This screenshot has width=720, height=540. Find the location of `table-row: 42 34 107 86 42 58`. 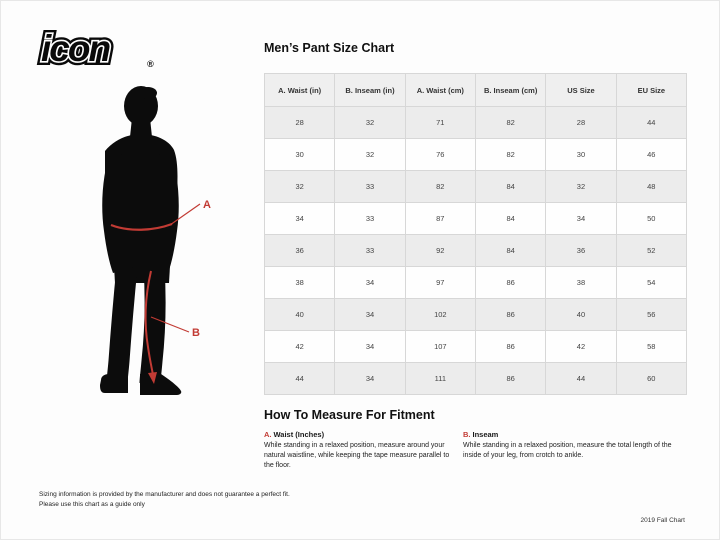

table-row: 42 34 107 86 42 58 is located at coordinates (475, 346).